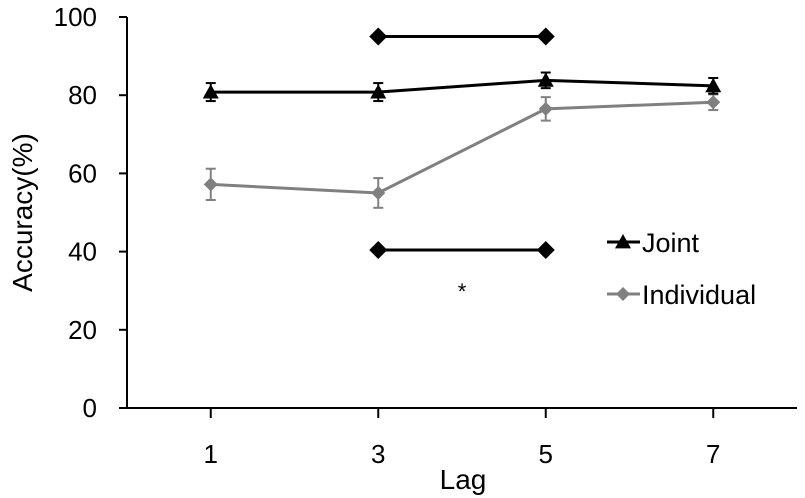  Describe the element at coordinates (378, 454) in the screenshot. I see `x-tick-label: 3` at that location.